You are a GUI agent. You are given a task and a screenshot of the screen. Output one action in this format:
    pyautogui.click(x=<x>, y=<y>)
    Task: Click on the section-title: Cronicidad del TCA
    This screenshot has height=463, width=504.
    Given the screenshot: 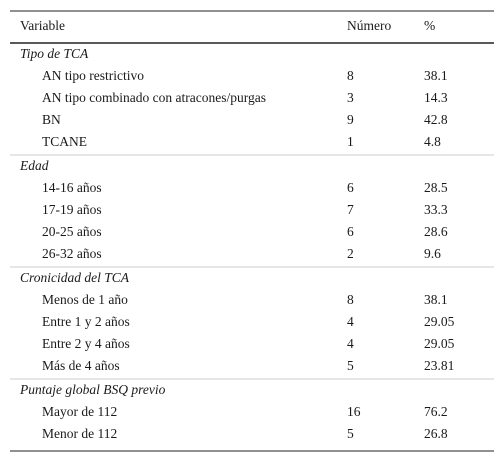 What is the action you would take?
    pyautogui.click(x=75, y=277)
    